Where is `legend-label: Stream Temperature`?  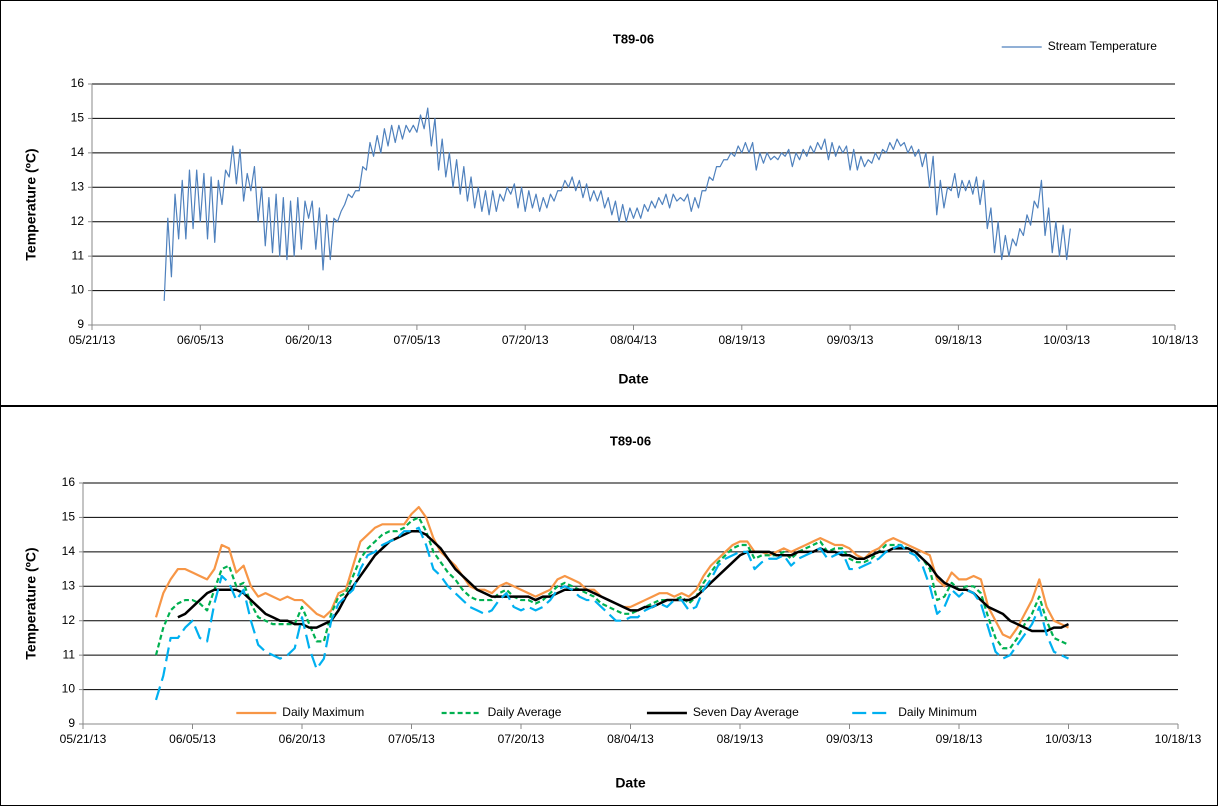 legend-label: Stream Temperature is located at coordinates (1102, 46).